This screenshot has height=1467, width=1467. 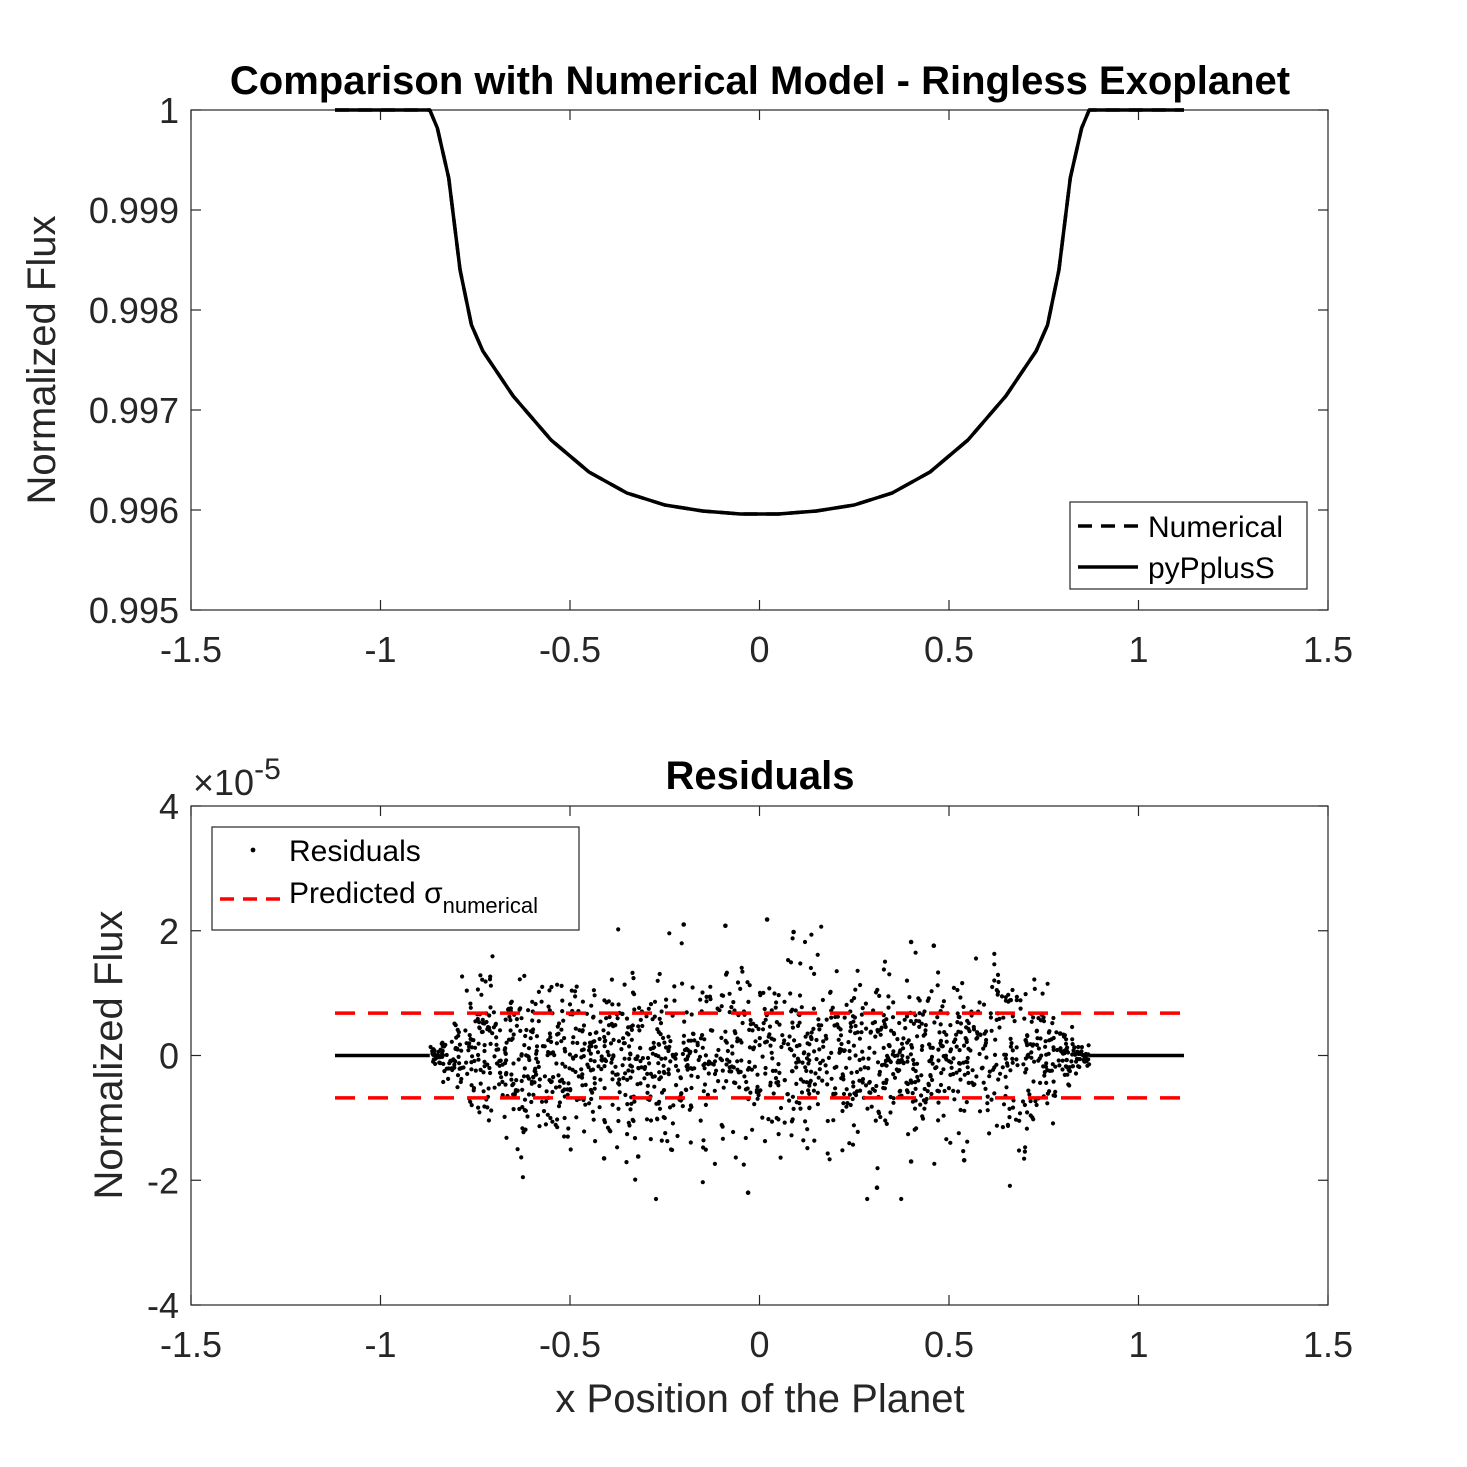 I want to click on legend-residuals-marker, so click(x=253, y=850).